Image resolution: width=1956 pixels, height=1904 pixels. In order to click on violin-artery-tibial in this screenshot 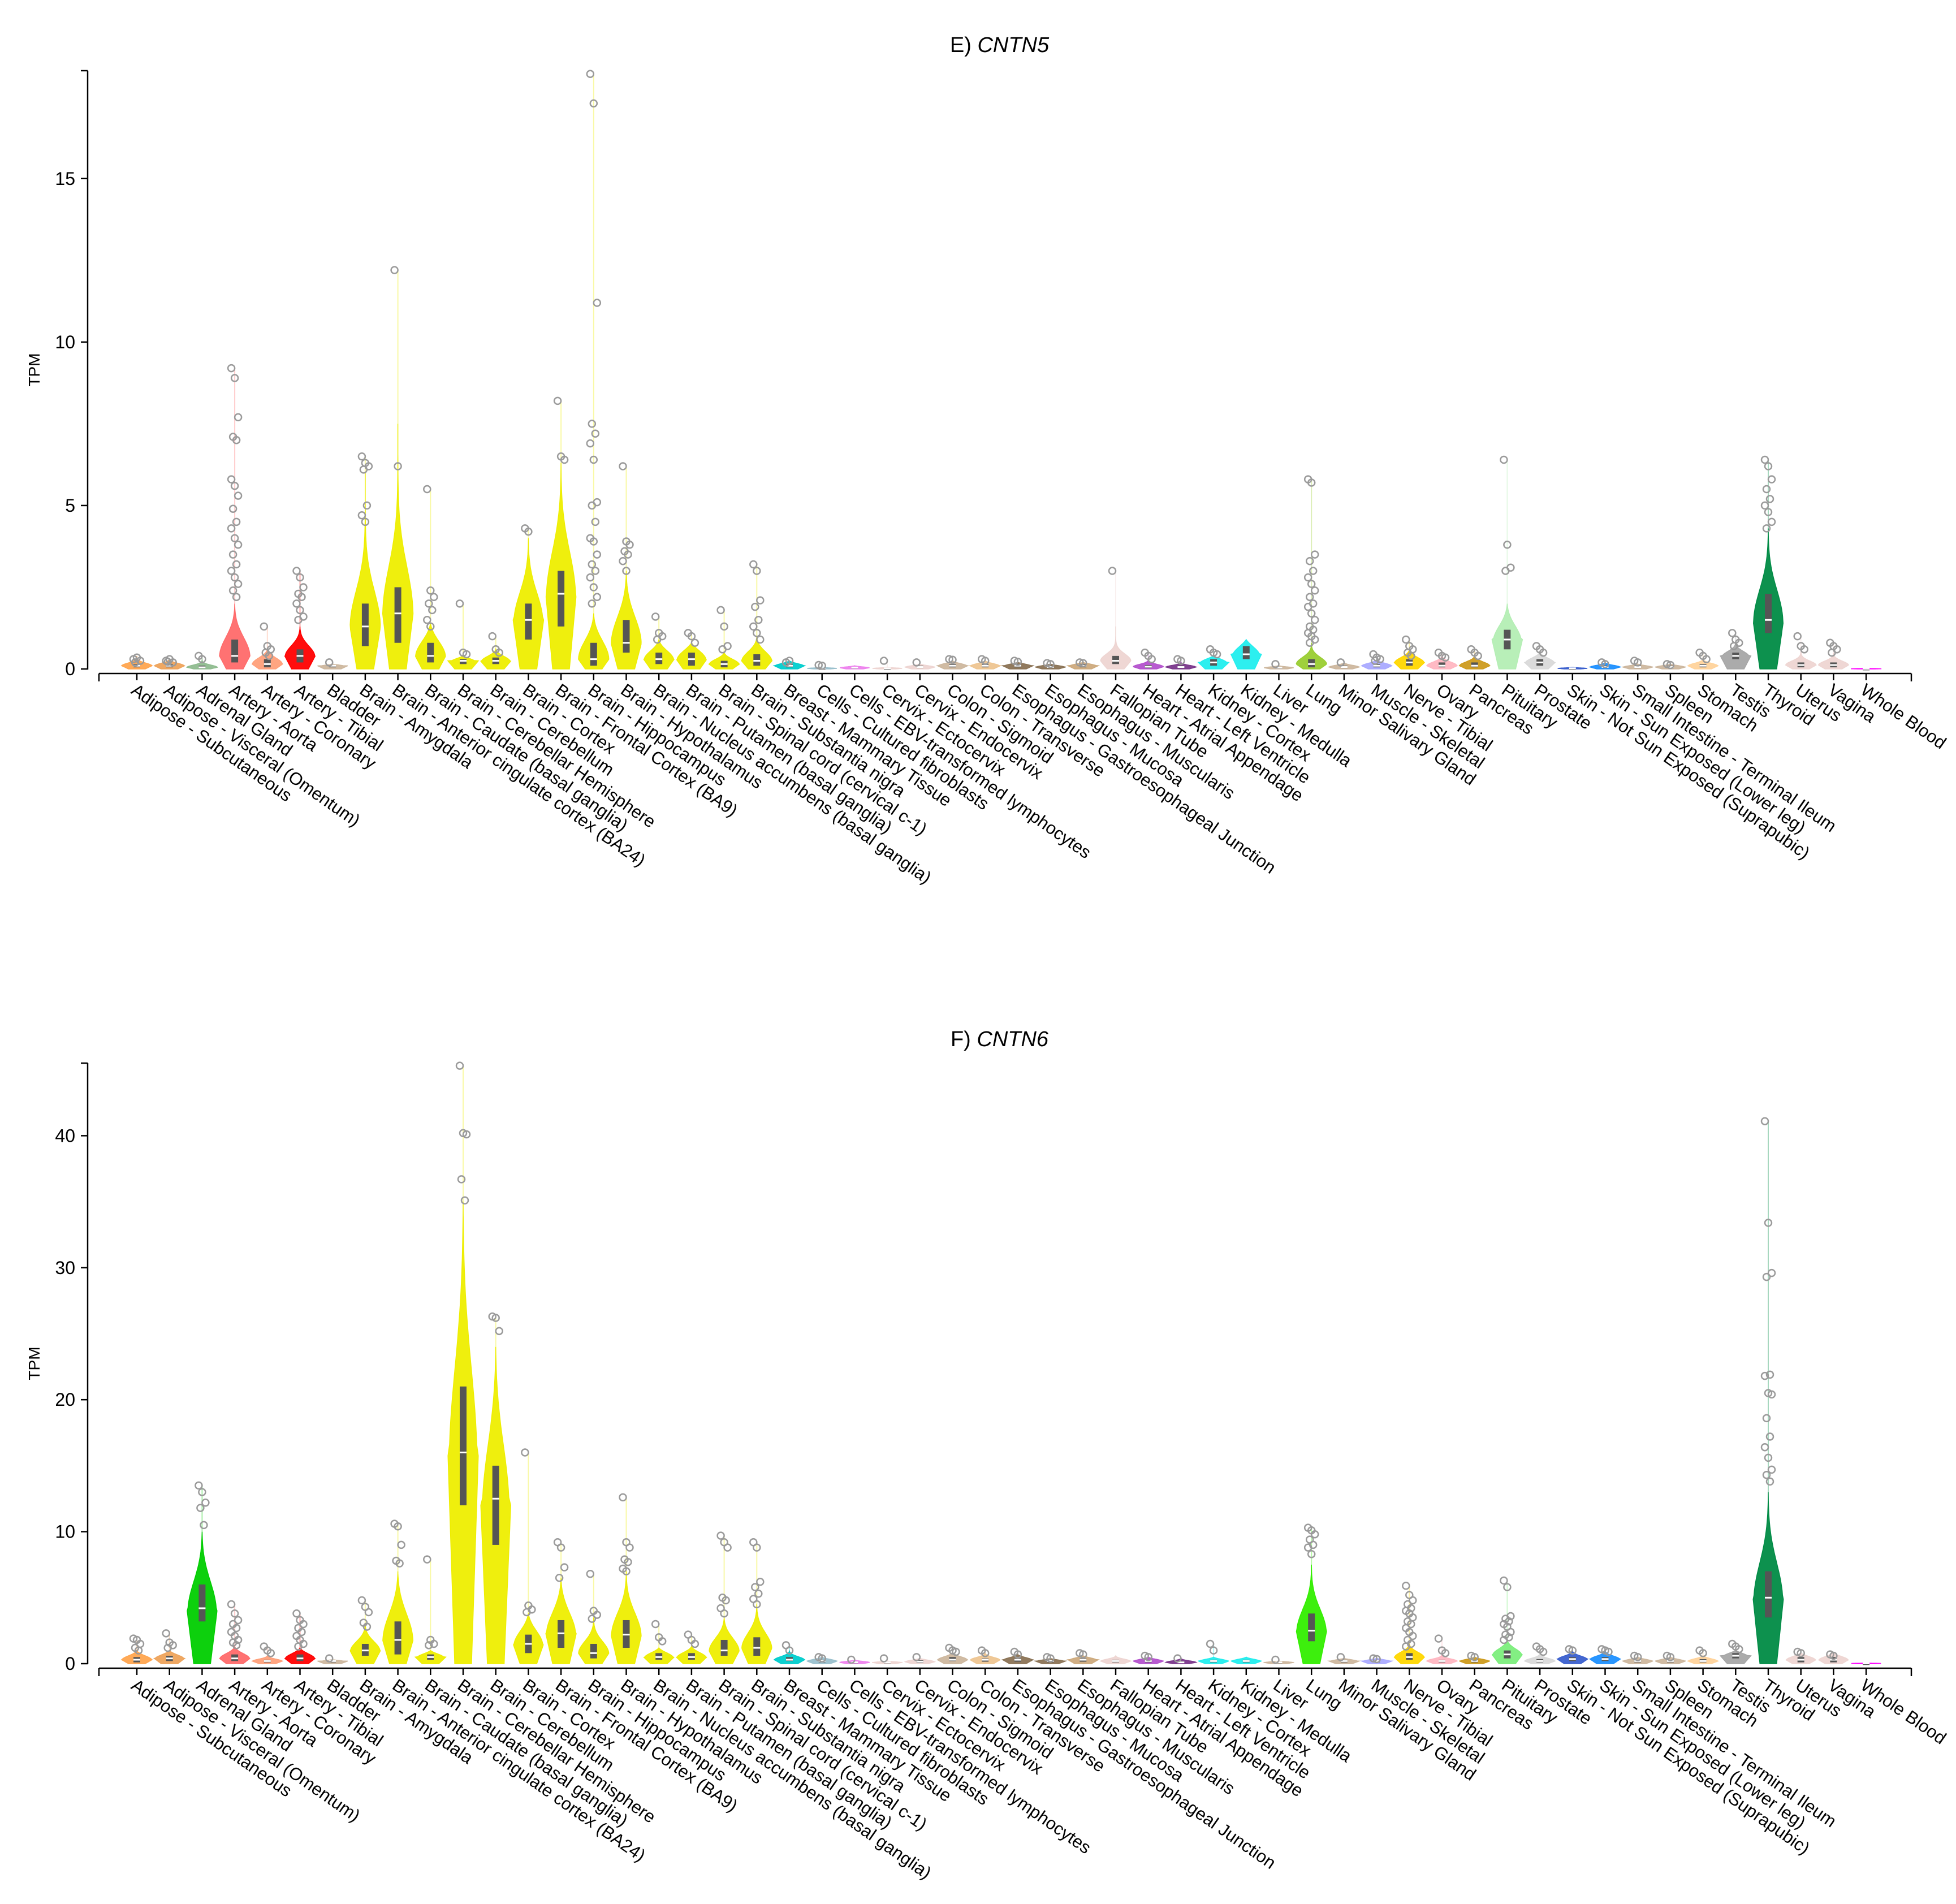, I will do `click(300, 648)`.